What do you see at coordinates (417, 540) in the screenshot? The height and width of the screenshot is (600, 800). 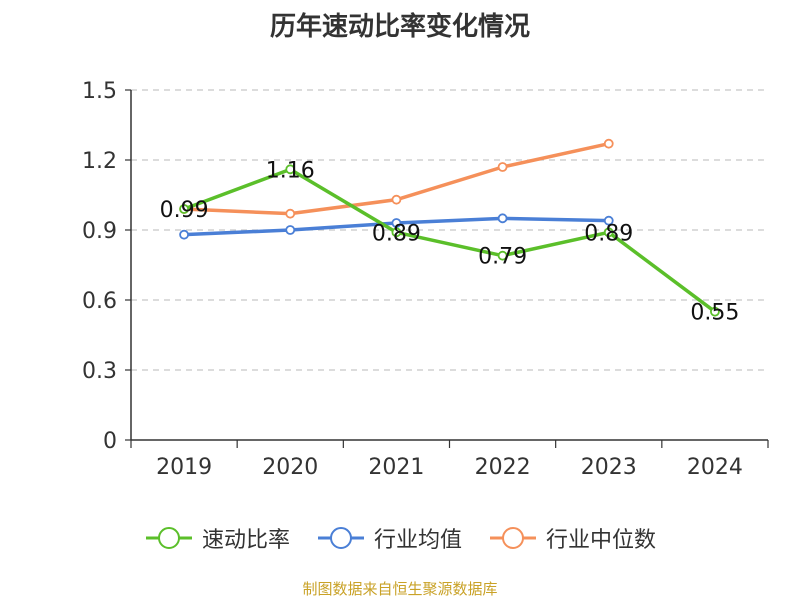 I see `legend-label: 行业均值` at bounding box center [417, 540].